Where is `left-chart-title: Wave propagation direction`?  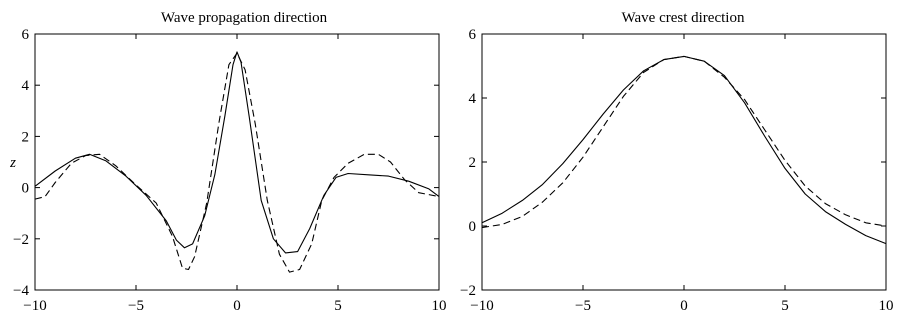 left-chart-title: Wave propagation direction is located at coordinates (244, 18).